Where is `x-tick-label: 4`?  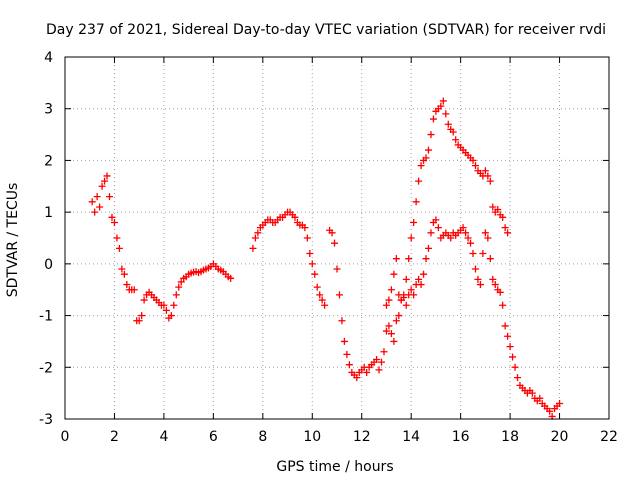 x-tick-label: 4 is located at coordinates (163, 437).